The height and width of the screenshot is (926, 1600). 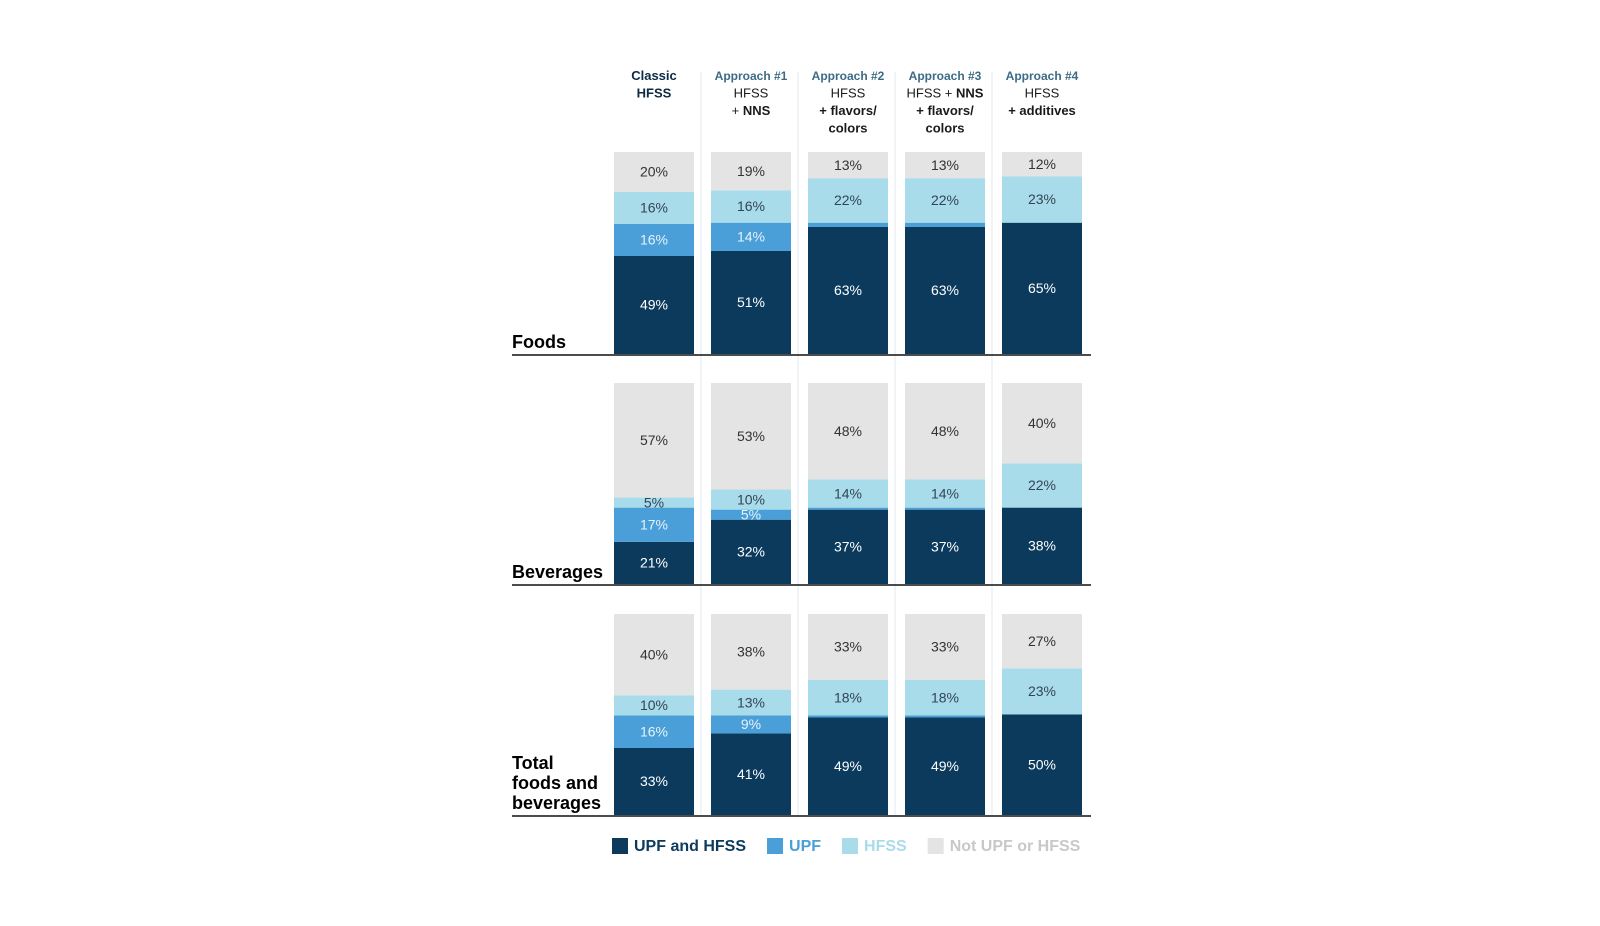 What do you see at coordinates (1042, 110) in the screenshot?
I see `column-header-line: + additives` at bounding box center [1042, 110].